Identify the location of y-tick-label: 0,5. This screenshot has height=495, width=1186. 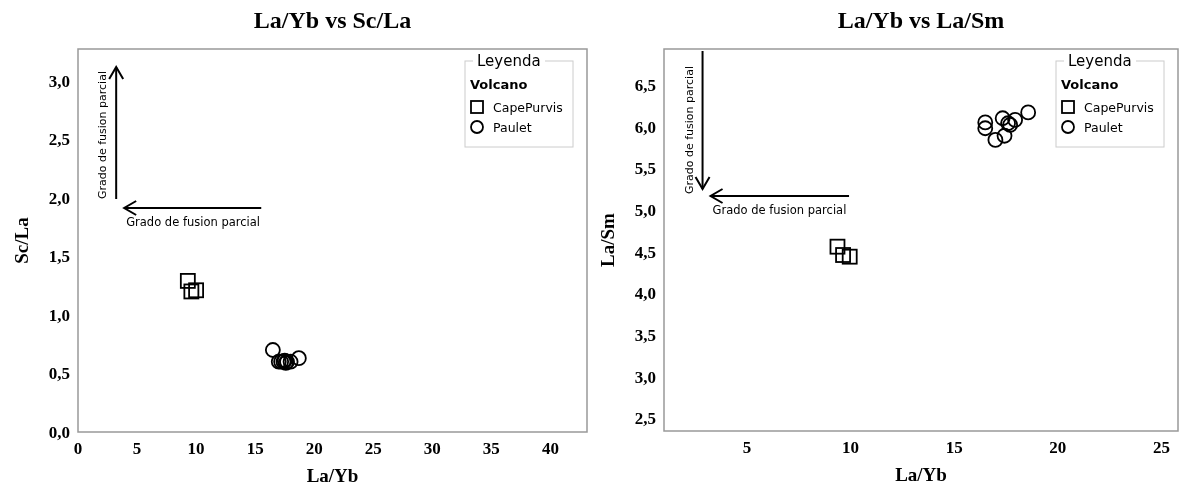
(59, 374).